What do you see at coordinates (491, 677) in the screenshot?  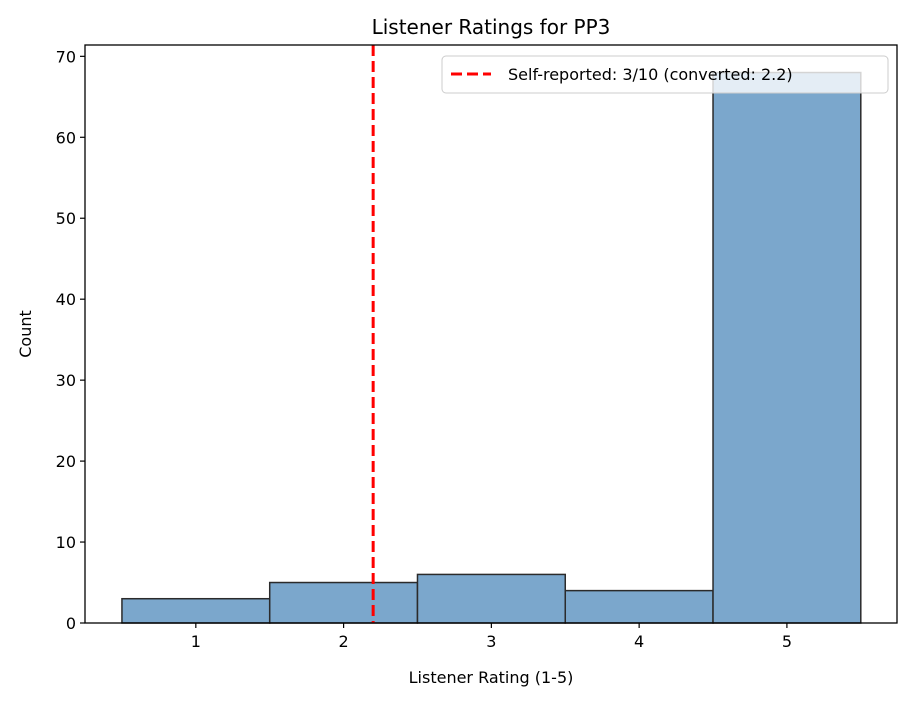 I see `x-axis-label: Listener Rating (1-5)` at bounding box center [491, 677].